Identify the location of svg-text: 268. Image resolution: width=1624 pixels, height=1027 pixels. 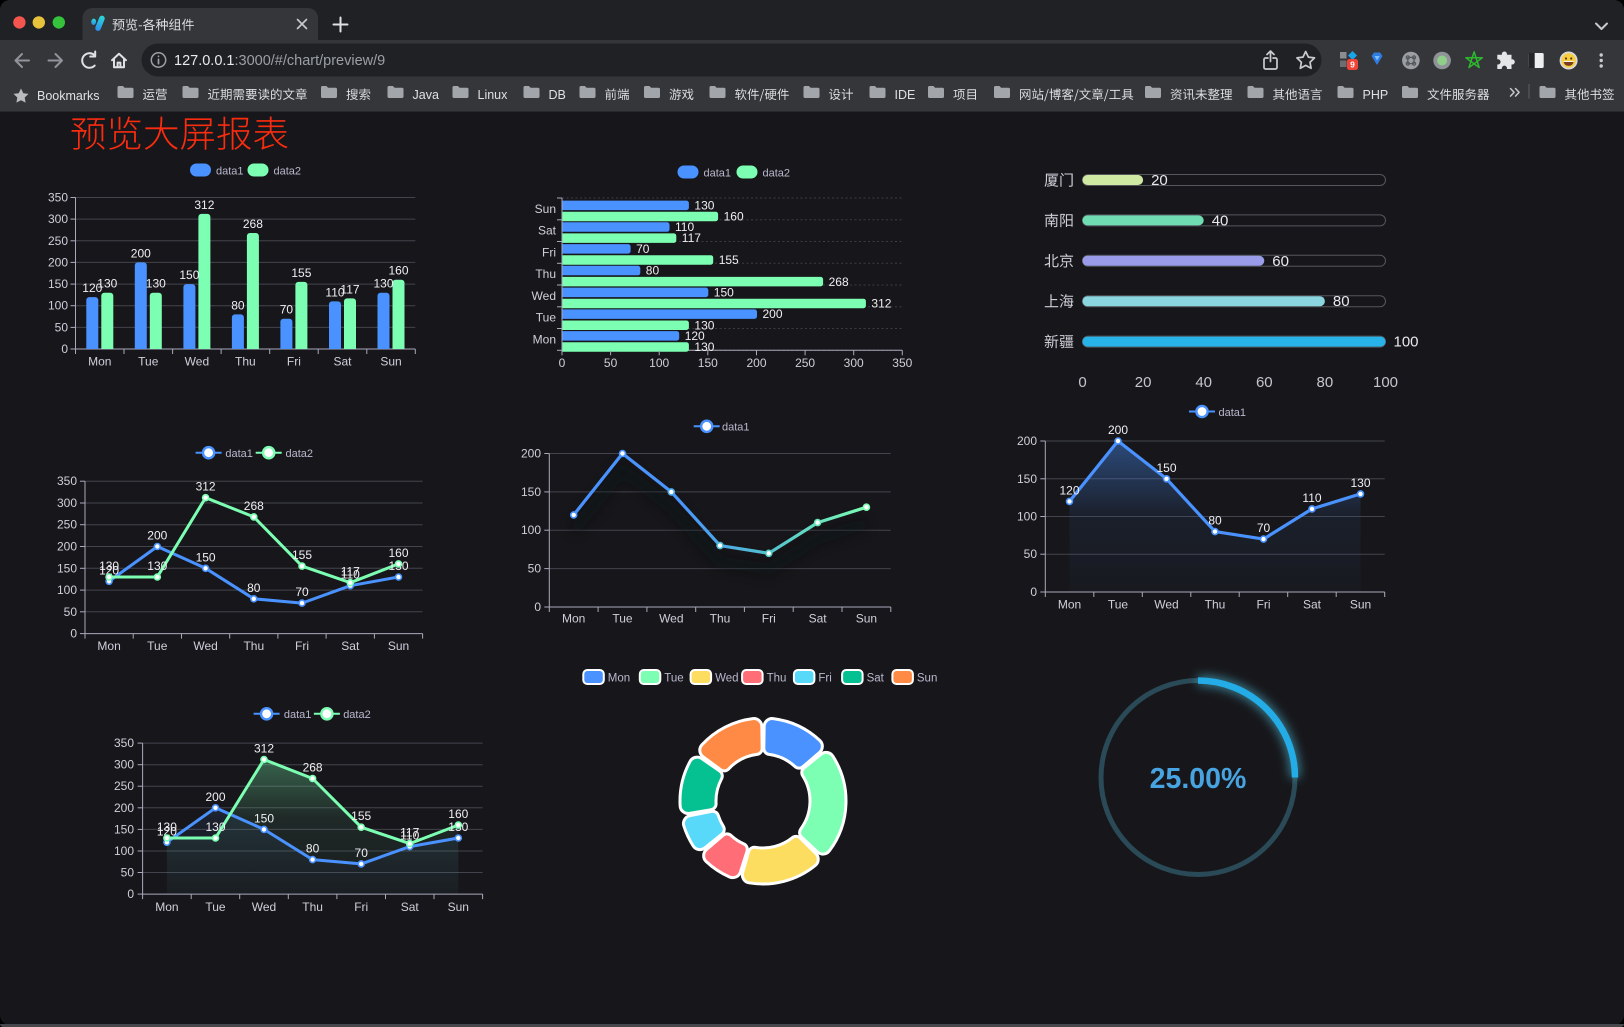
(254, 506).